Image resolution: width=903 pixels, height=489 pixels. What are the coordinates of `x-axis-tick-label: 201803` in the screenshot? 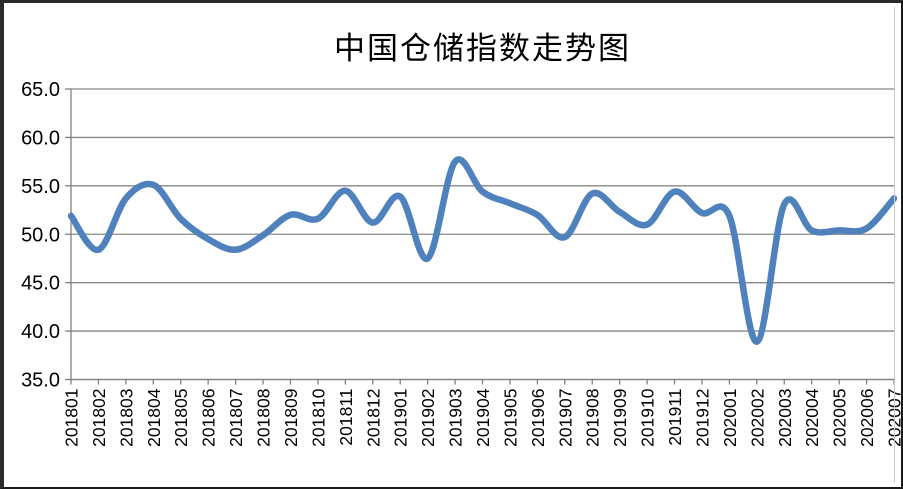 It's located at (126, 418).